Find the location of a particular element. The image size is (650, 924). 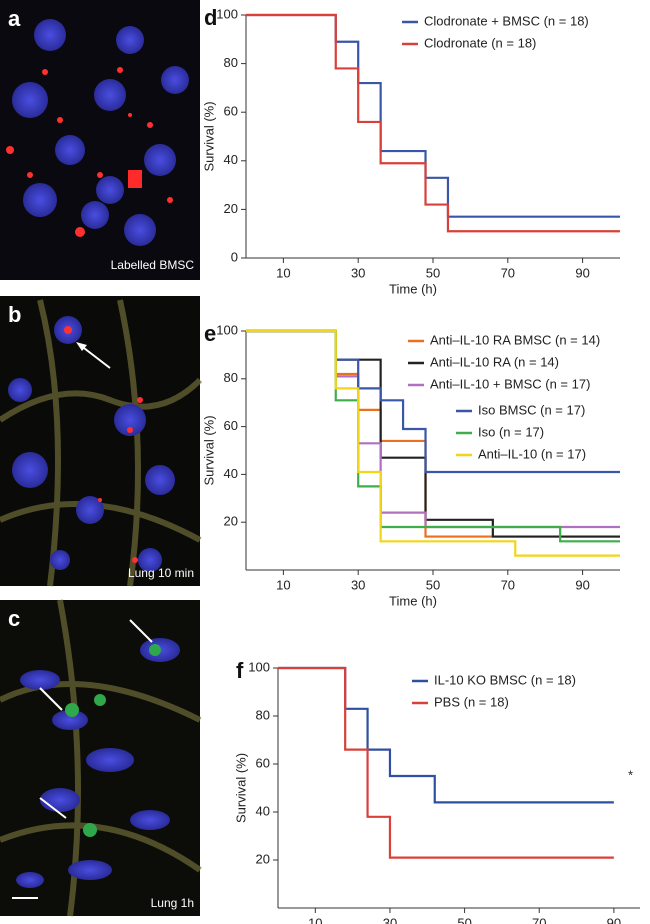

legend-label: IL-10 KO BMSC (n = 18) is located at coordinates (505, 679).